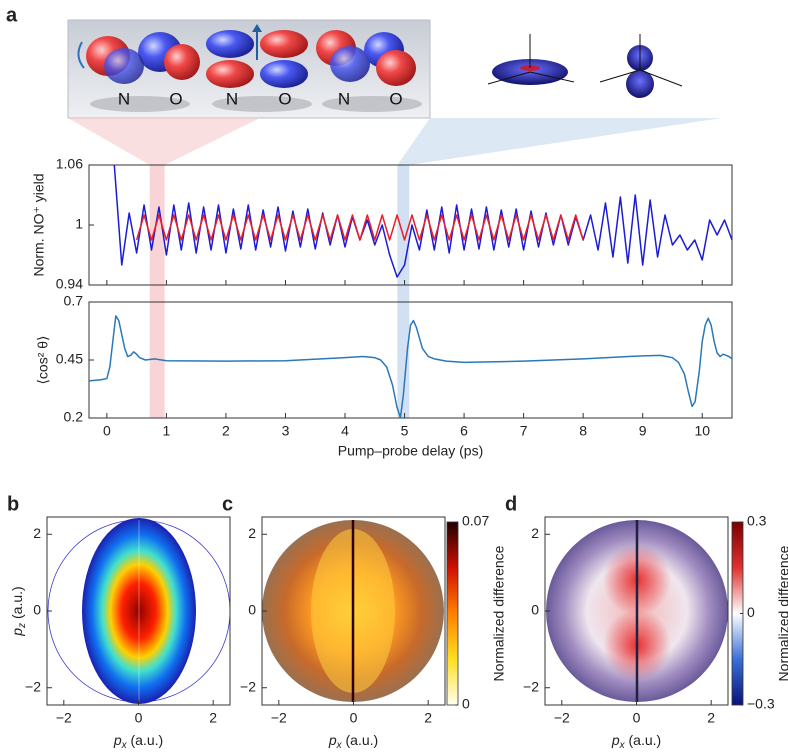 This screenshot has height=755, width=788. I want to click on y-tick-label: 0.45, so click(69, 359).